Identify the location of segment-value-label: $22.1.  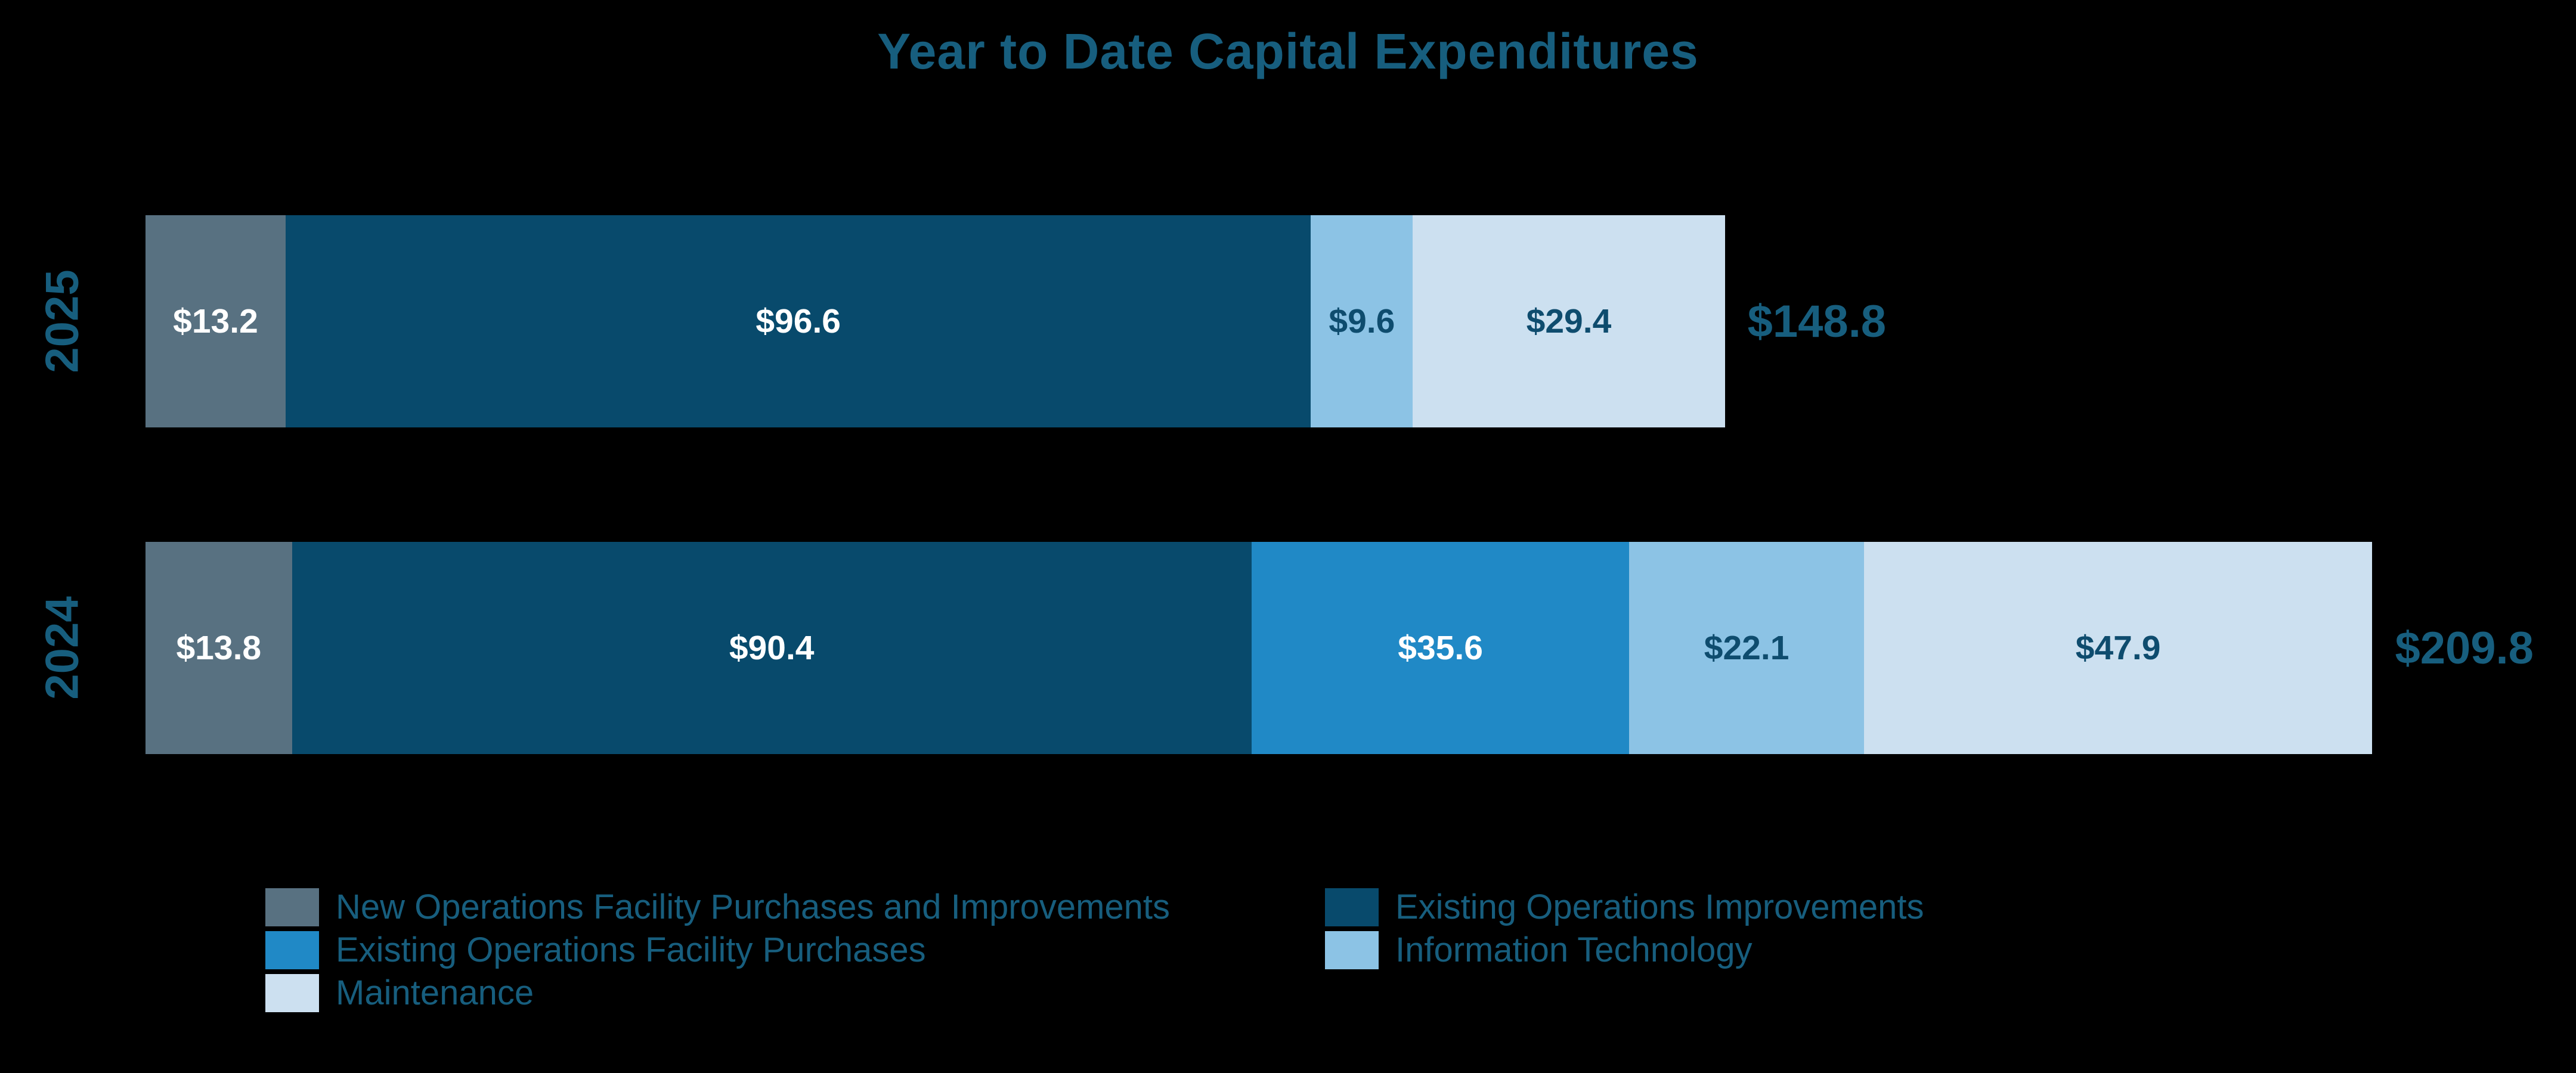
(1747, 648).